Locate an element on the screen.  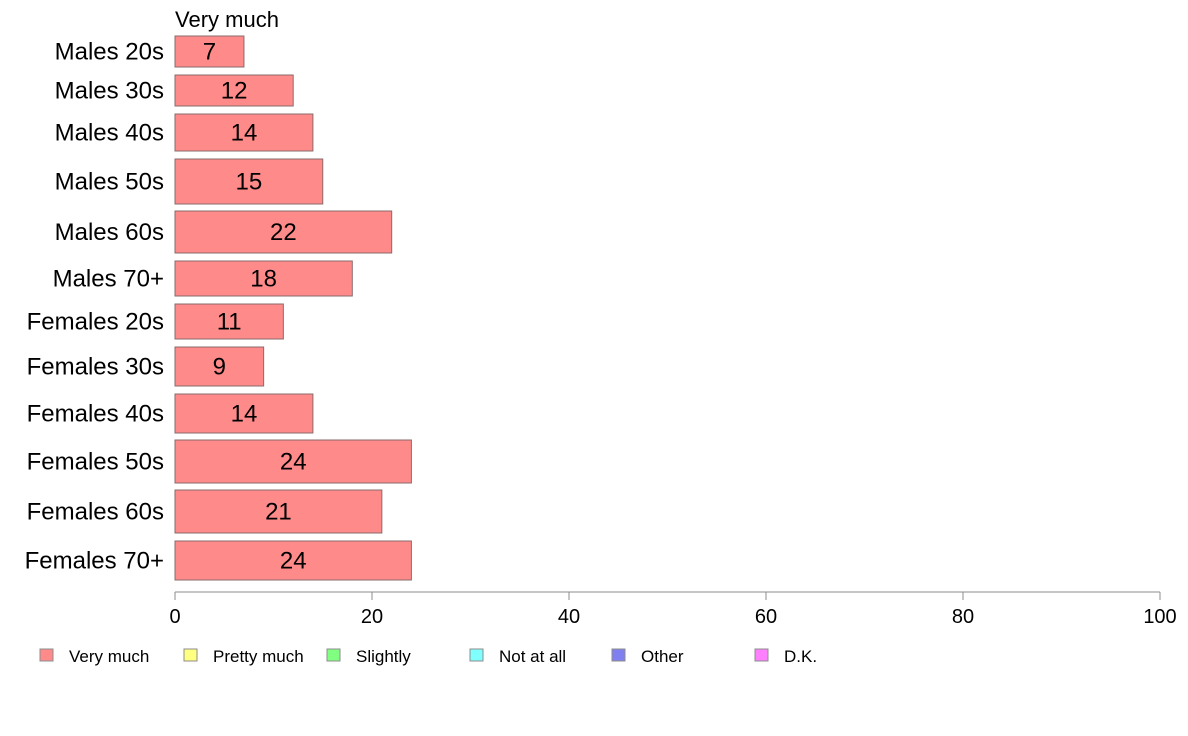
category-label: Males 70+ is located at coordinates (108, 279).